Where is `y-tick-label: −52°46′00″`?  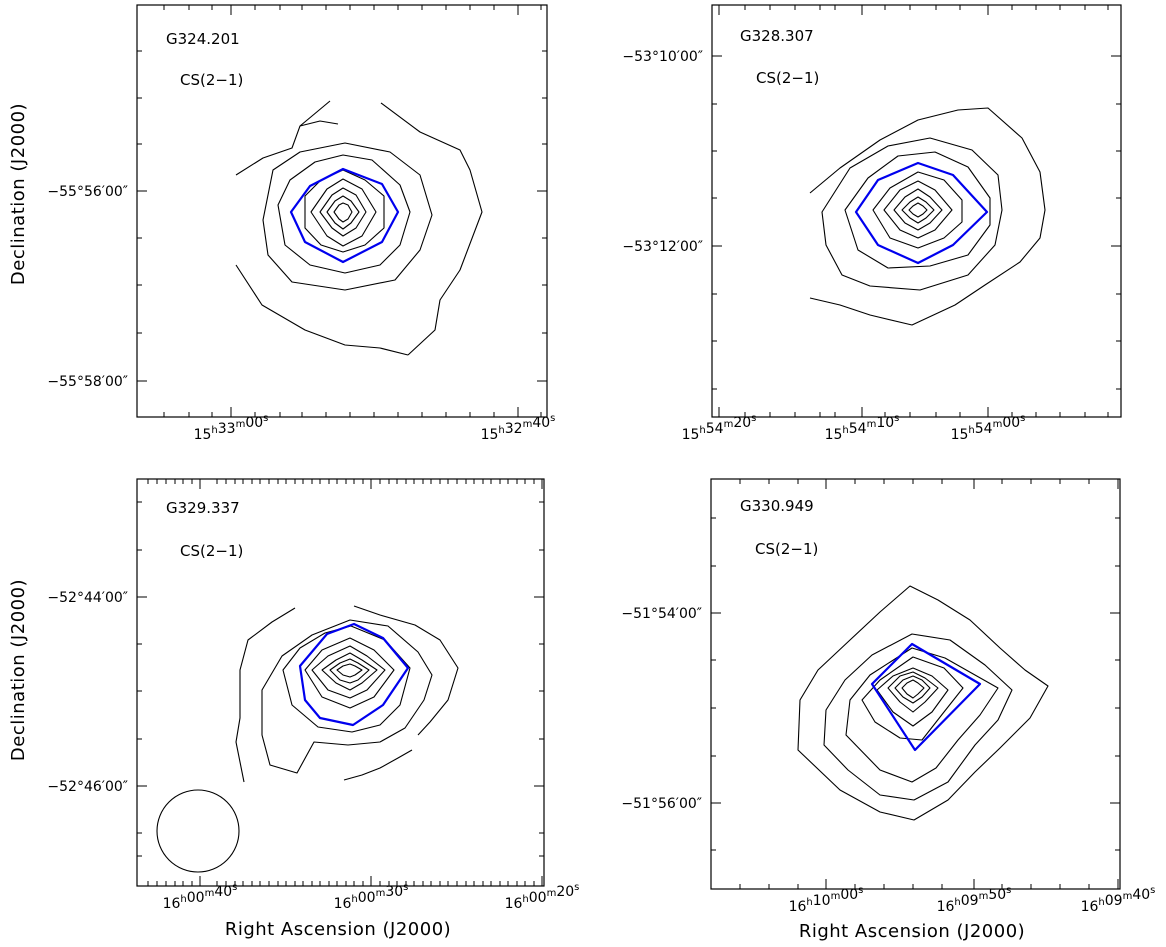 y-tick-label: −52°46′00″ is located at coordinates (87, 787).